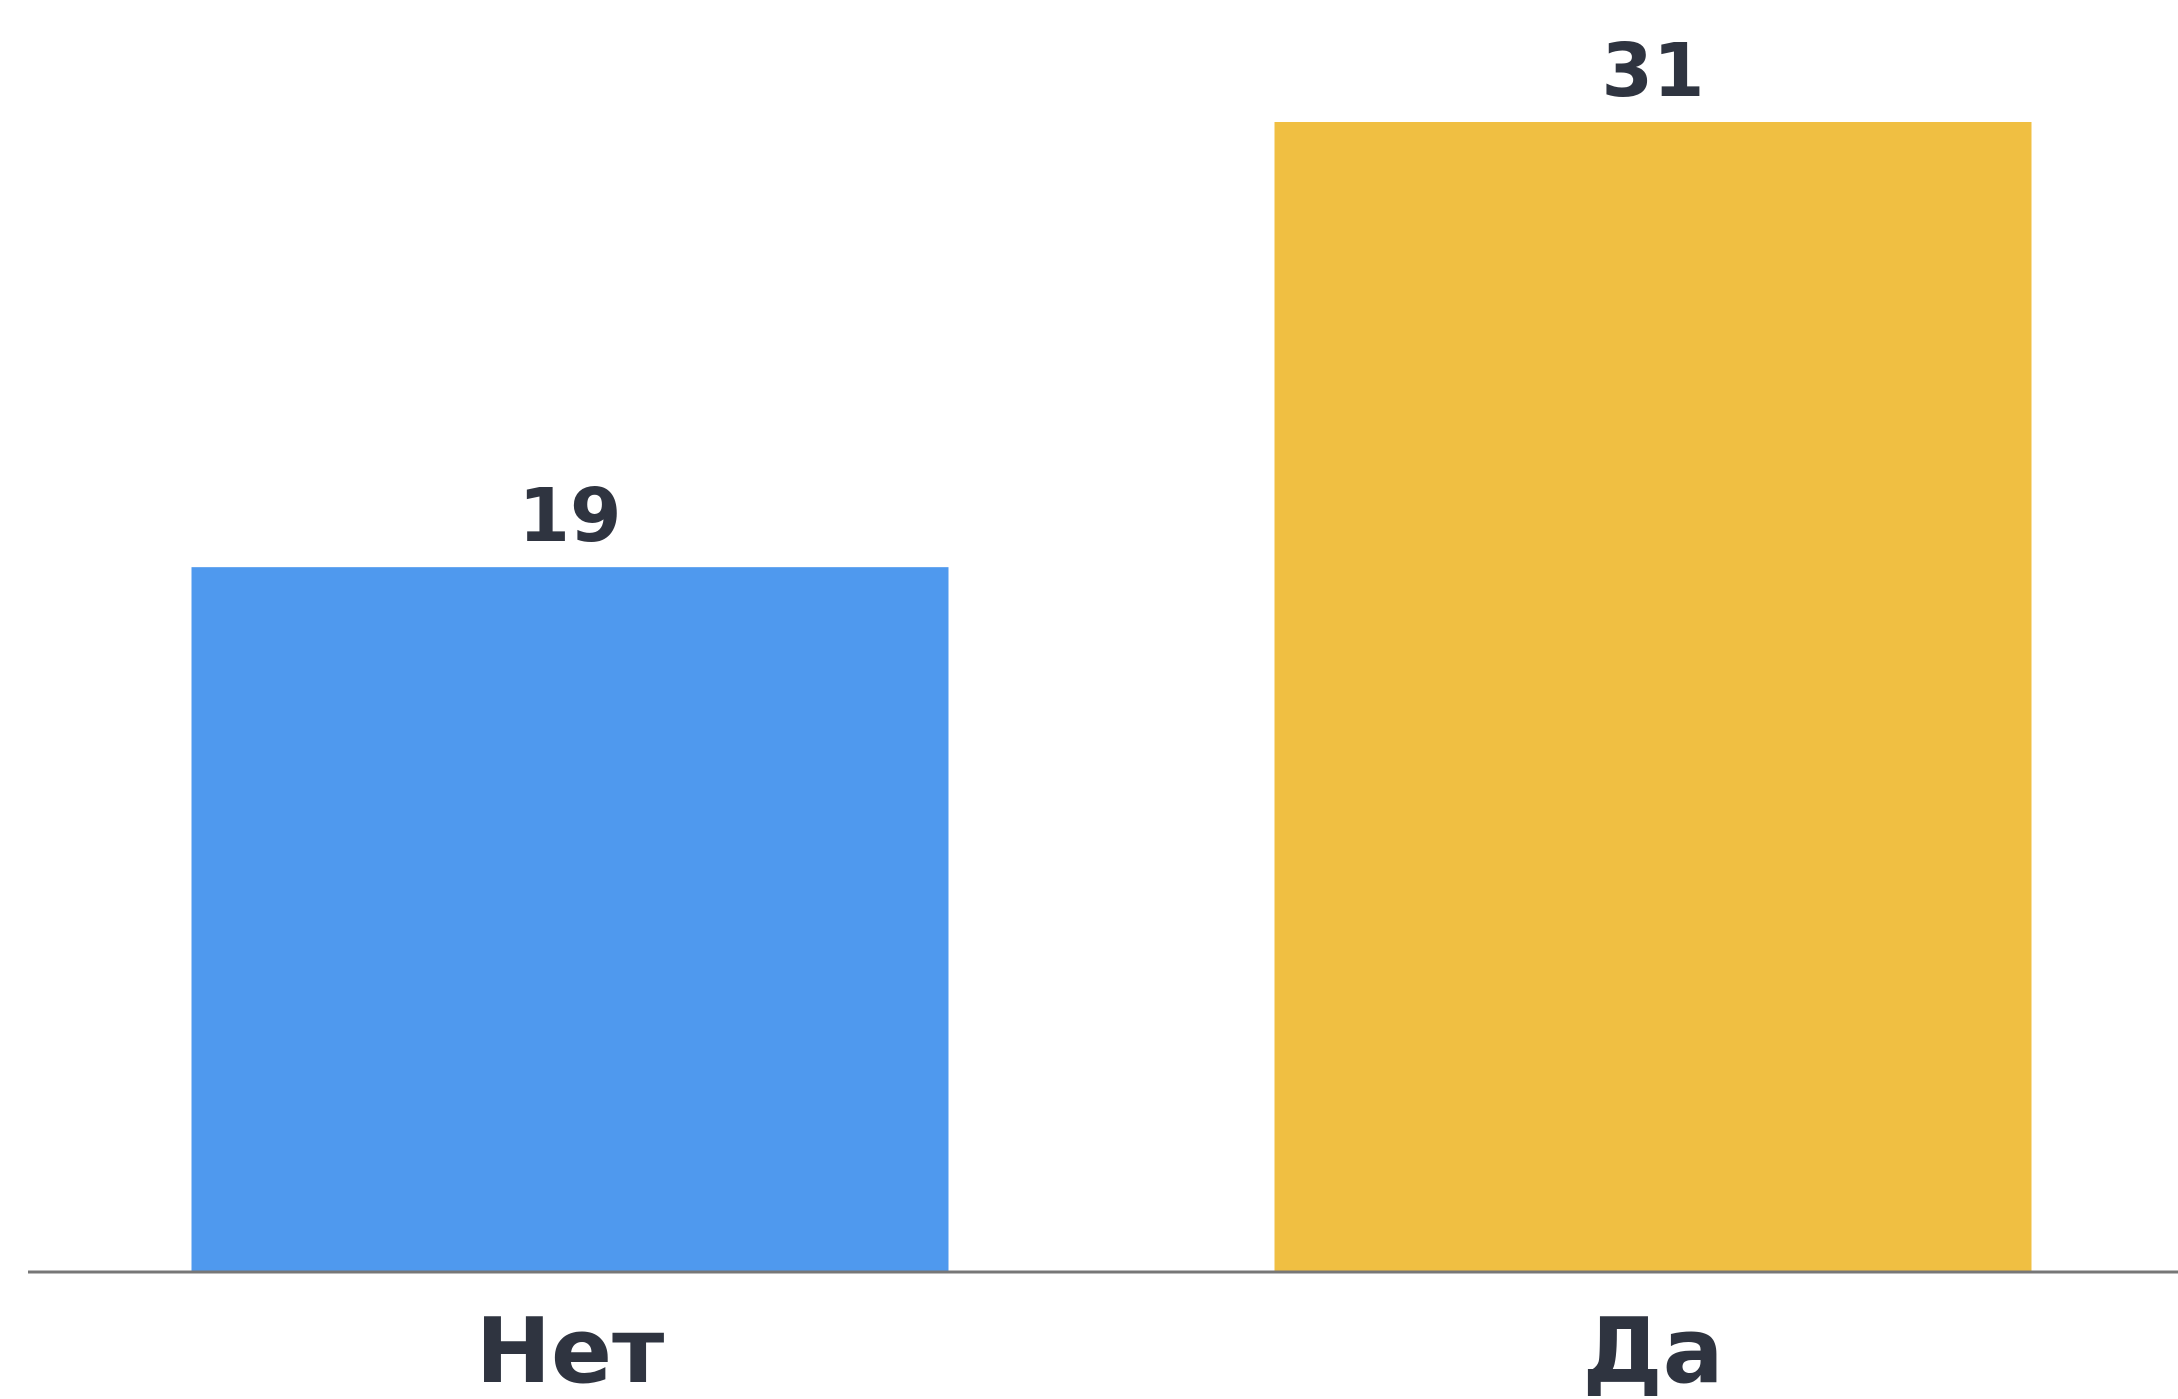  Describe the element at coordinates (1100, 1349) in the screenshot. I see `x-tick-labels-layer: Нет Да` at that location.